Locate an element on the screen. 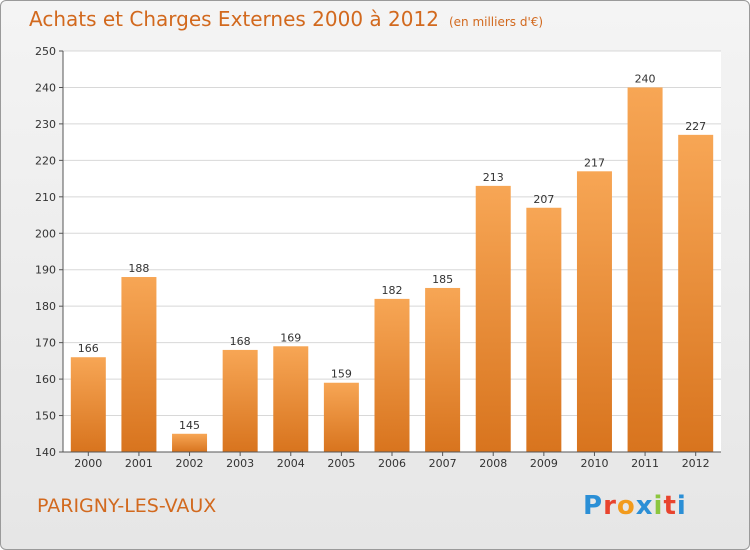 Image resolution: width=750 pixels, height=550 pixels. logo-letter: o is located at coordinates (626, 506).